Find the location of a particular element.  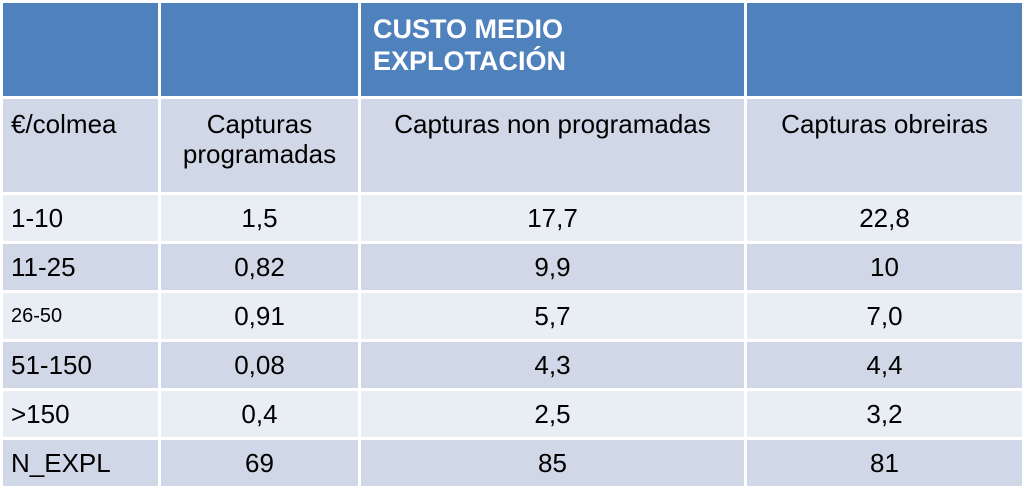

table-cell: 1,5 is located at coordinates (259, 218).